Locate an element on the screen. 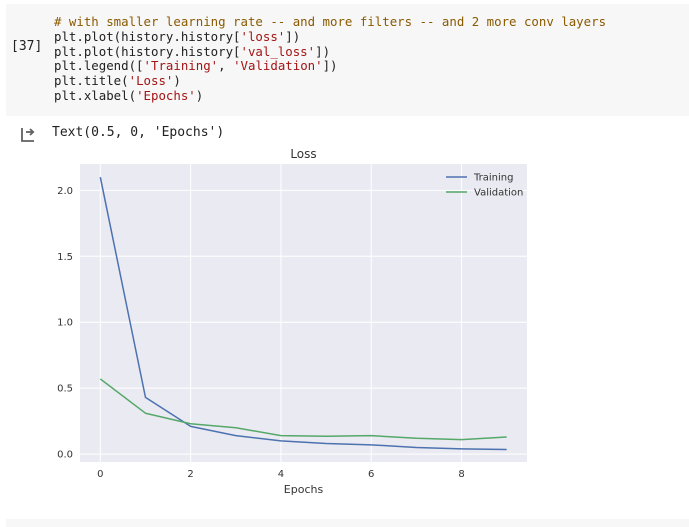 This screenshot has width=689, height=527. code-token: 'Epochs' is located at coordinates (166, 95).